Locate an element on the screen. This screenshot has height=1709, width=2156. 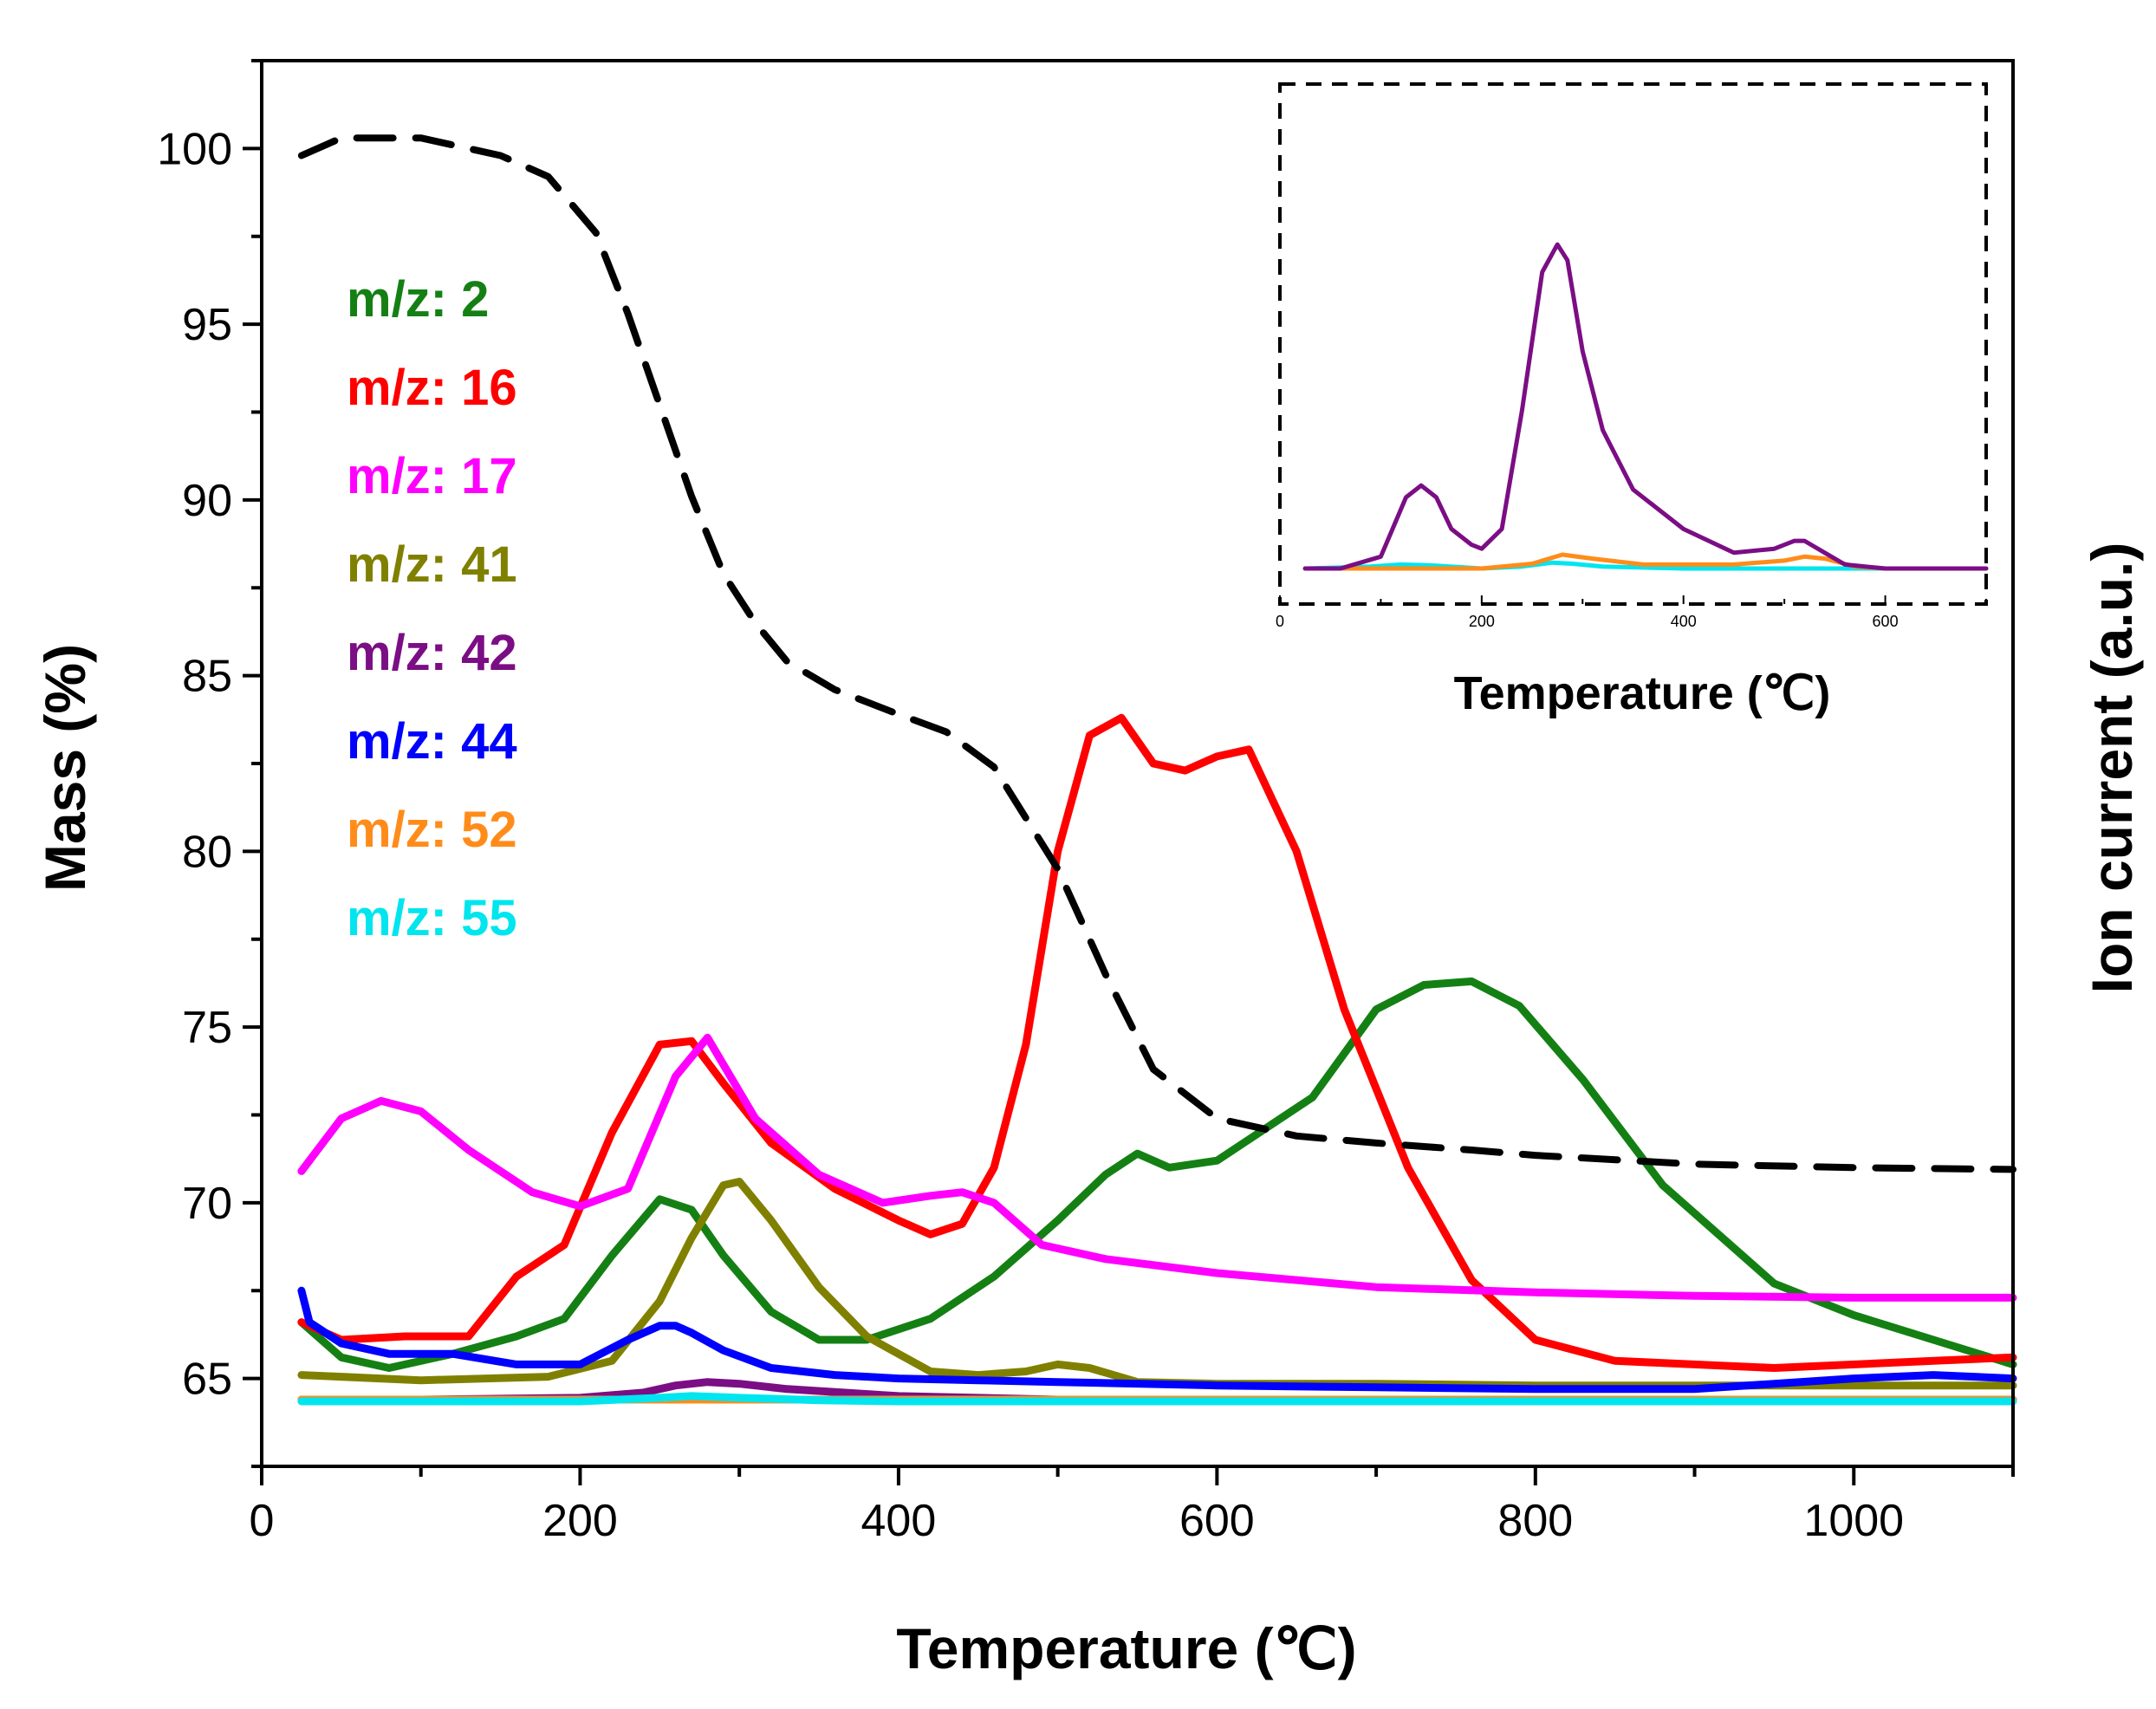
y-tick-label: 65 is located at coordinates (207, 1380).